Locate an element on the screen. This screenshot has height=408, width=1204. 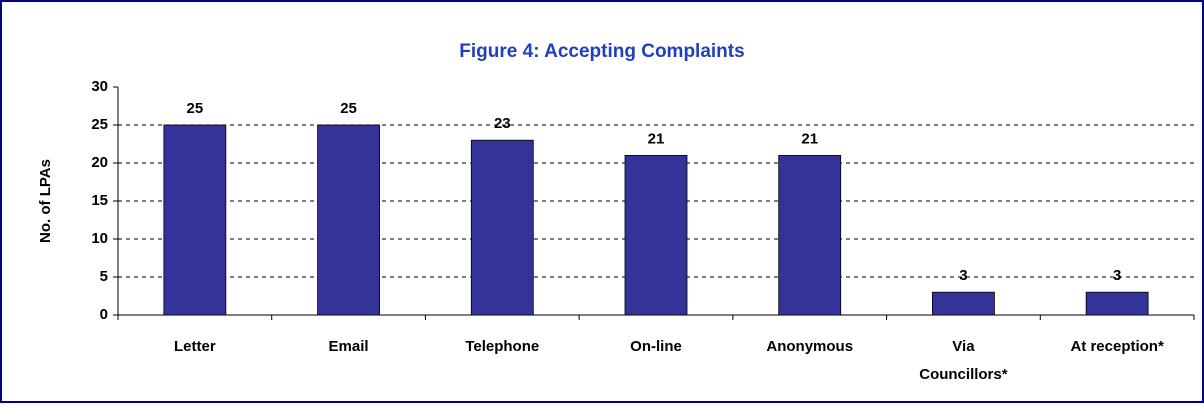
y-tick-label: 25 is located at coordinates (99, 124).